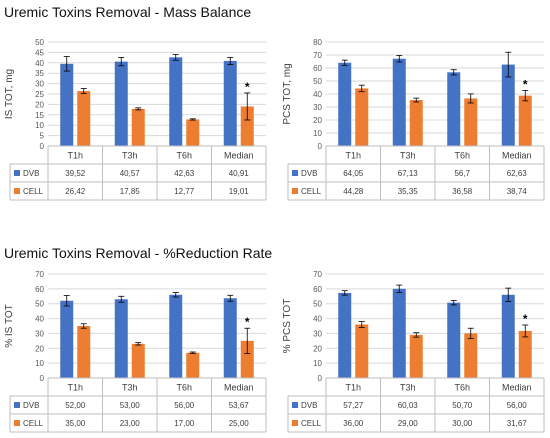  What do you see at coordinates (353, 423) in the screenshot?
I see `data-value-label: 36,00` at bounding box center [353, 423].